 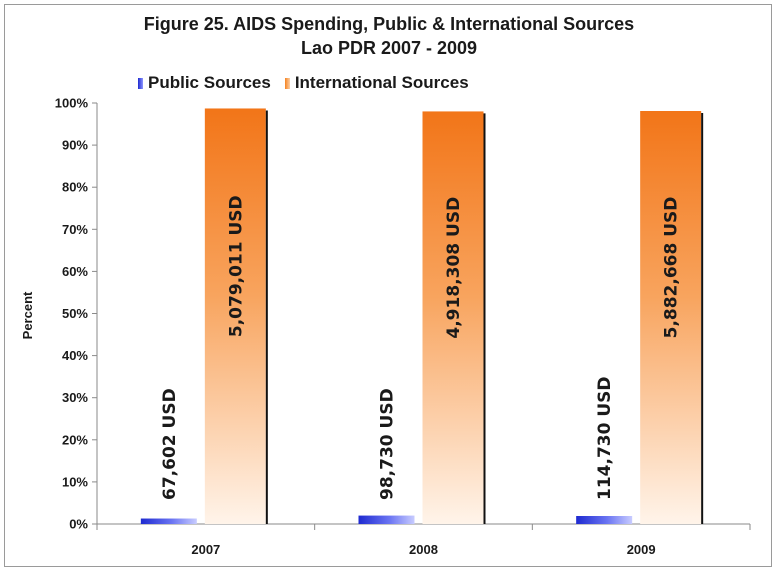 I want to click on legend-label-public: Public Sources, so click(x=209, y=82).